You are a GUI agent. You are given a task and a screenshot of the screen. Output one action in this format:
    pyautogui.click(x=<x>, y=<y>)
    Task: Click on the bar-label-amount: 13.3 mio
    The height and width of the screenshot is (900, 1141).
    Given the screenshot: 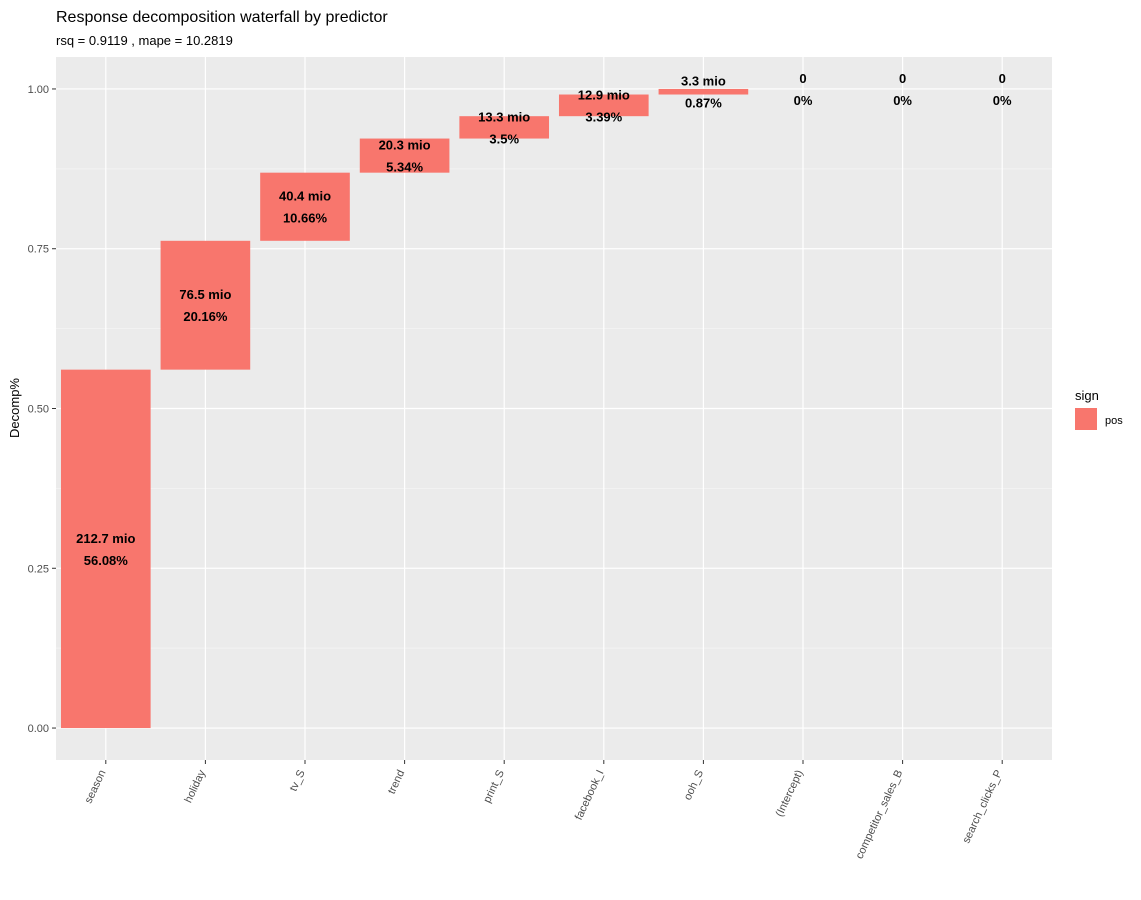 What is the action you would take?
    pyautogui.click(x=504, y=116)
    